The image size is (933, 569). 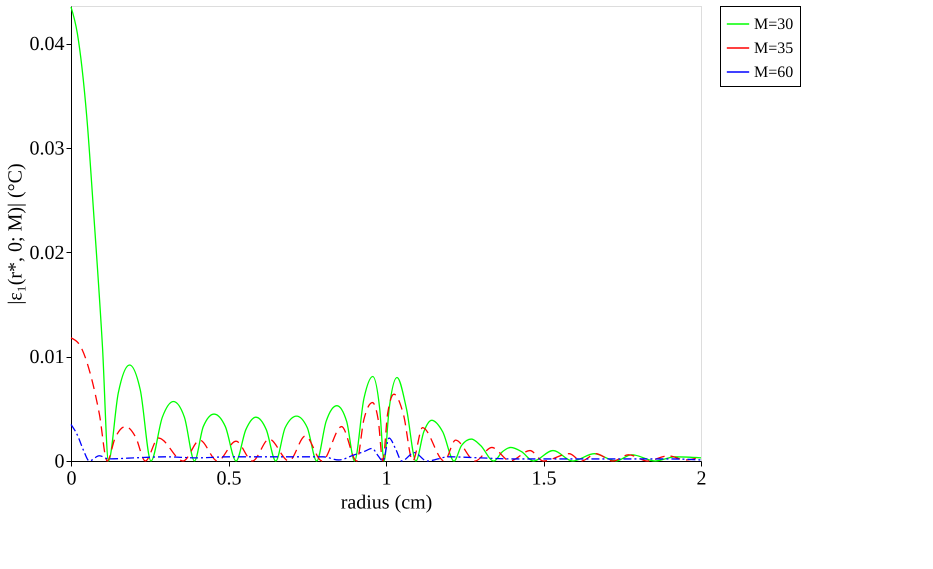 I want to click on x-tick-label: 1, so click(x=387, y=479).